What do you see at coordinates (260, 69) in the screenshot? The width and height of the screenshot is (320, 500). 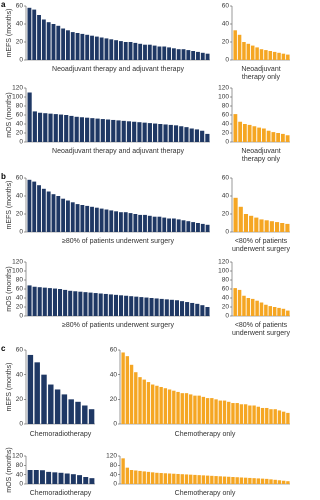 I see `x-axis-label: Neoadjuvant` at bounding box center [260, 69].